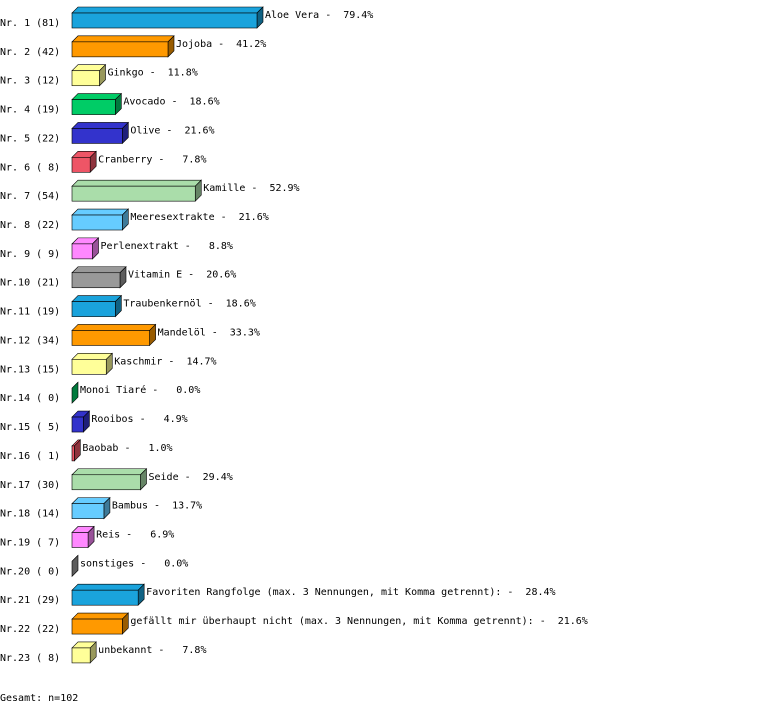 The width and height of the screenshot is (759, 719). I want to click on row-label: Nr. 7 (54), so click(30, 196).